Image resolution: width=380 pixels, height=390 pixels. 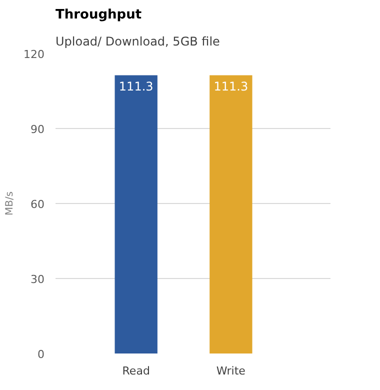 I want to click on y-tick-label: 60, so click(x=37, y=204).